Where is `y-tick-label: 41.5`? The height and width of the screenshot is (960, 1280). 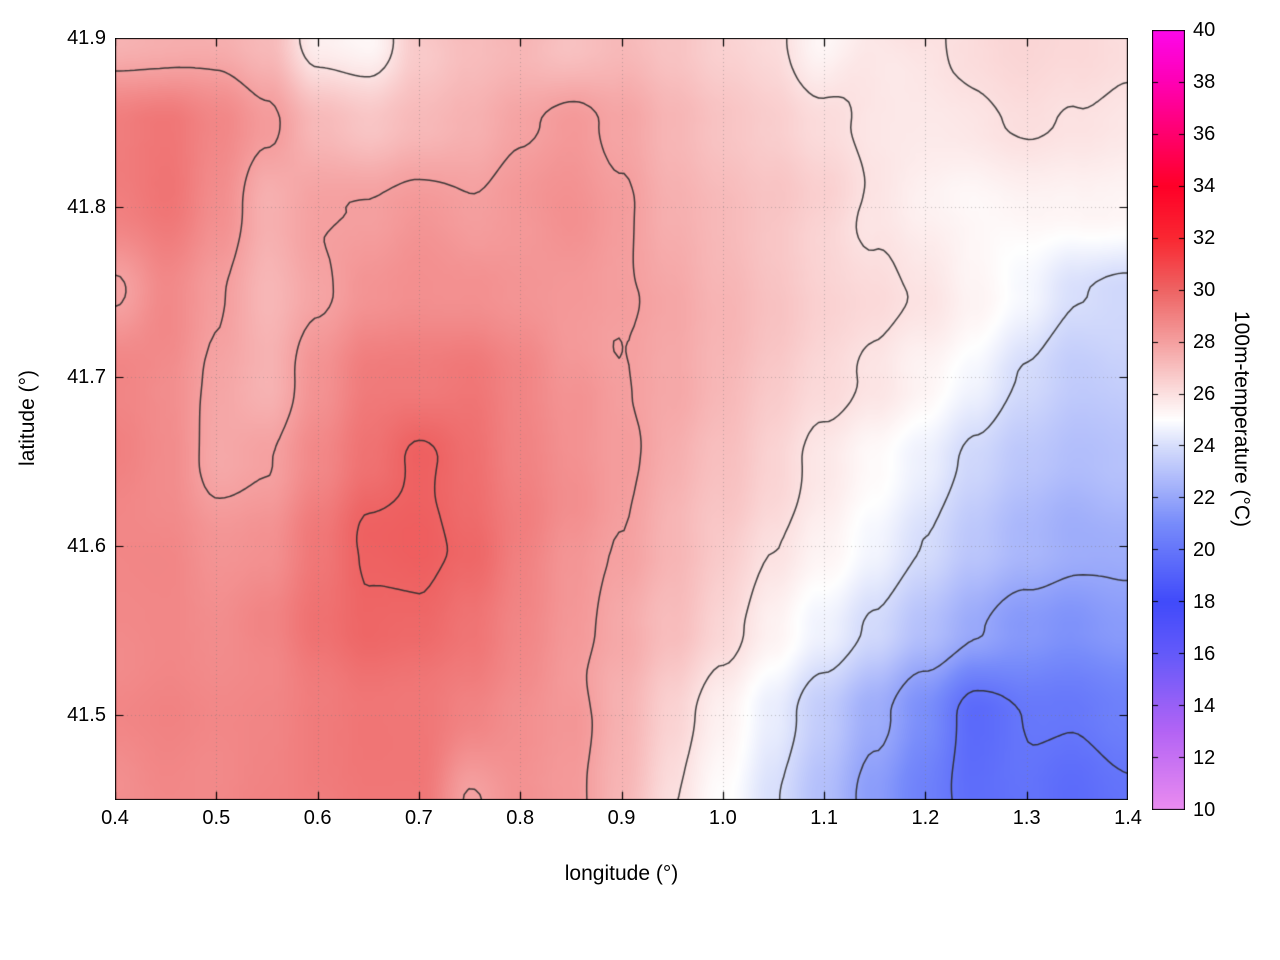 y-tick-label: 41.5 is located at coordinates (86, 715).